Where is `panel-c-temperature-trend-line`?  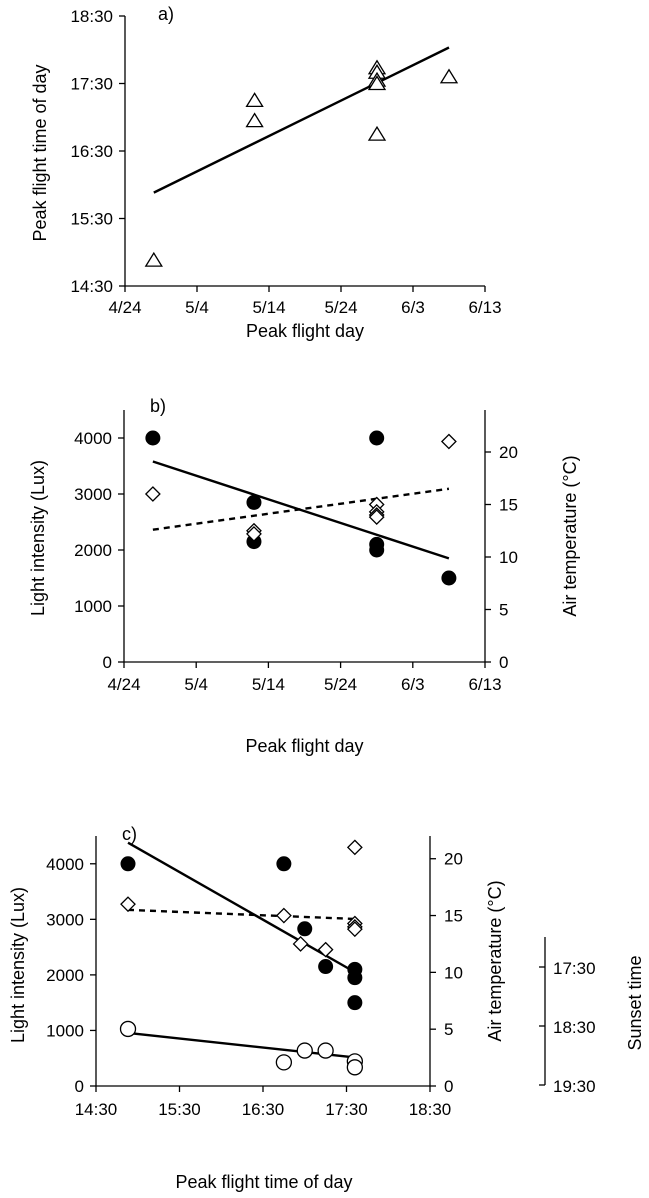 panel-c-temperature-trend-line is located at coordinates (241, 914).